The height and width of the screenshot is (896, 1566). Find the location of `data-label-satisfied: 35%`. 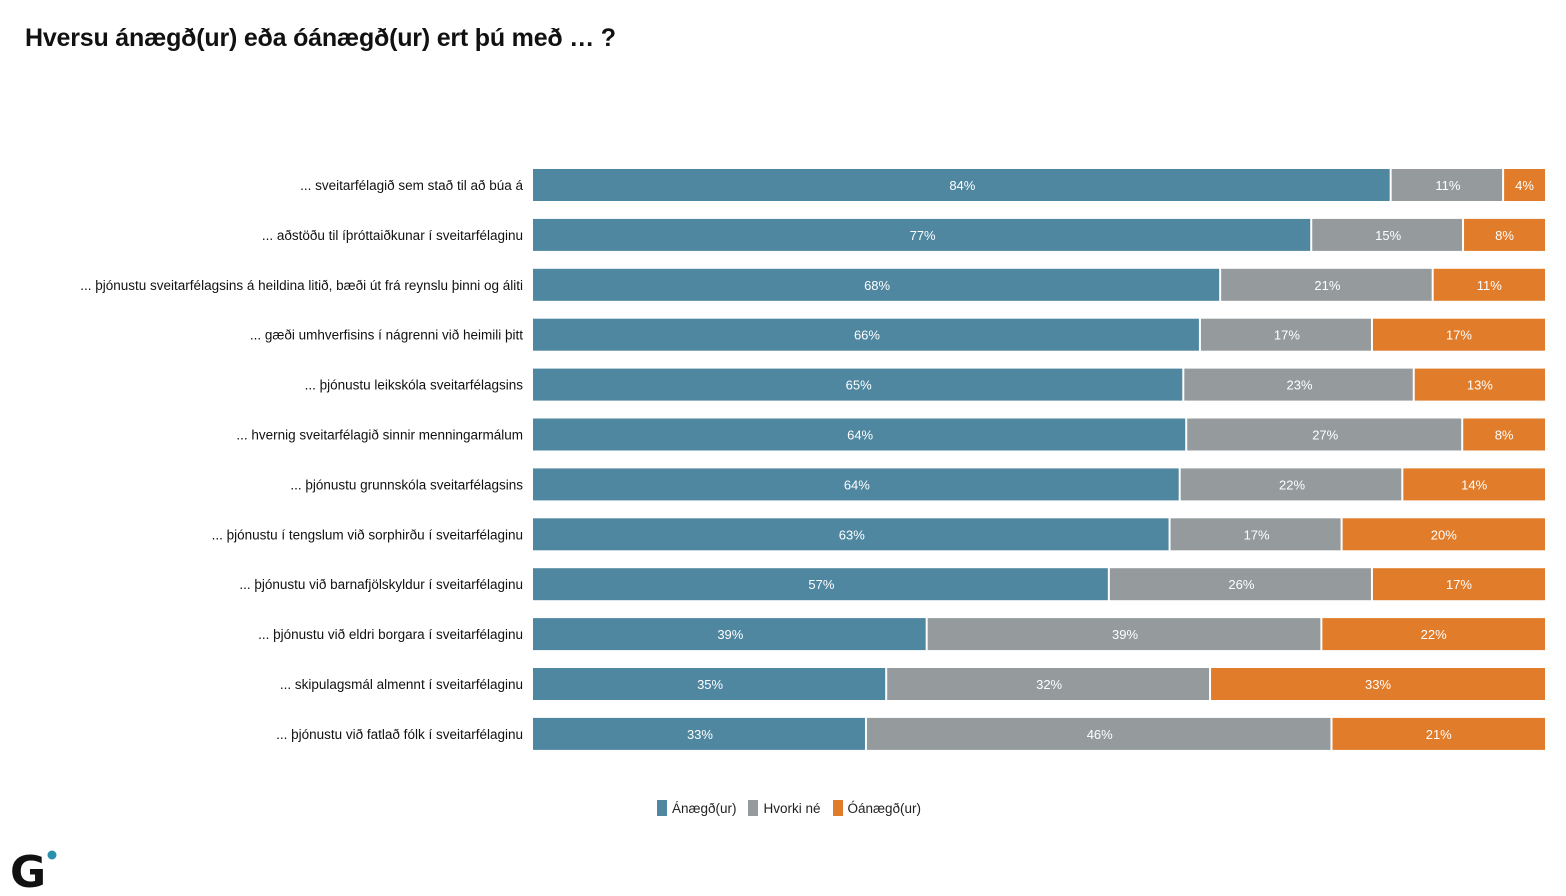

data-label-satisfied: 35% is located at coordinates (710, 684).